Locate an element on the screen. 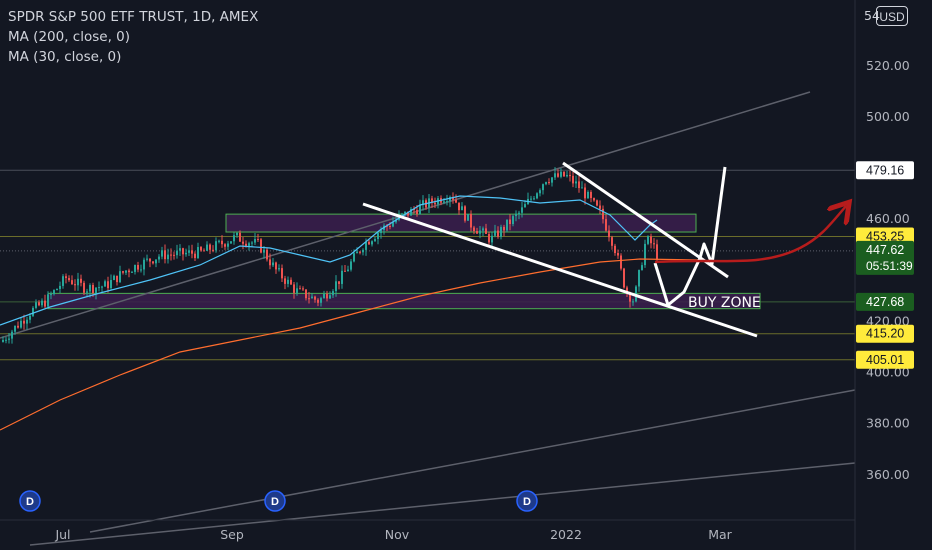  price-label-value: 453.25 is located at coordinates (885, 236).